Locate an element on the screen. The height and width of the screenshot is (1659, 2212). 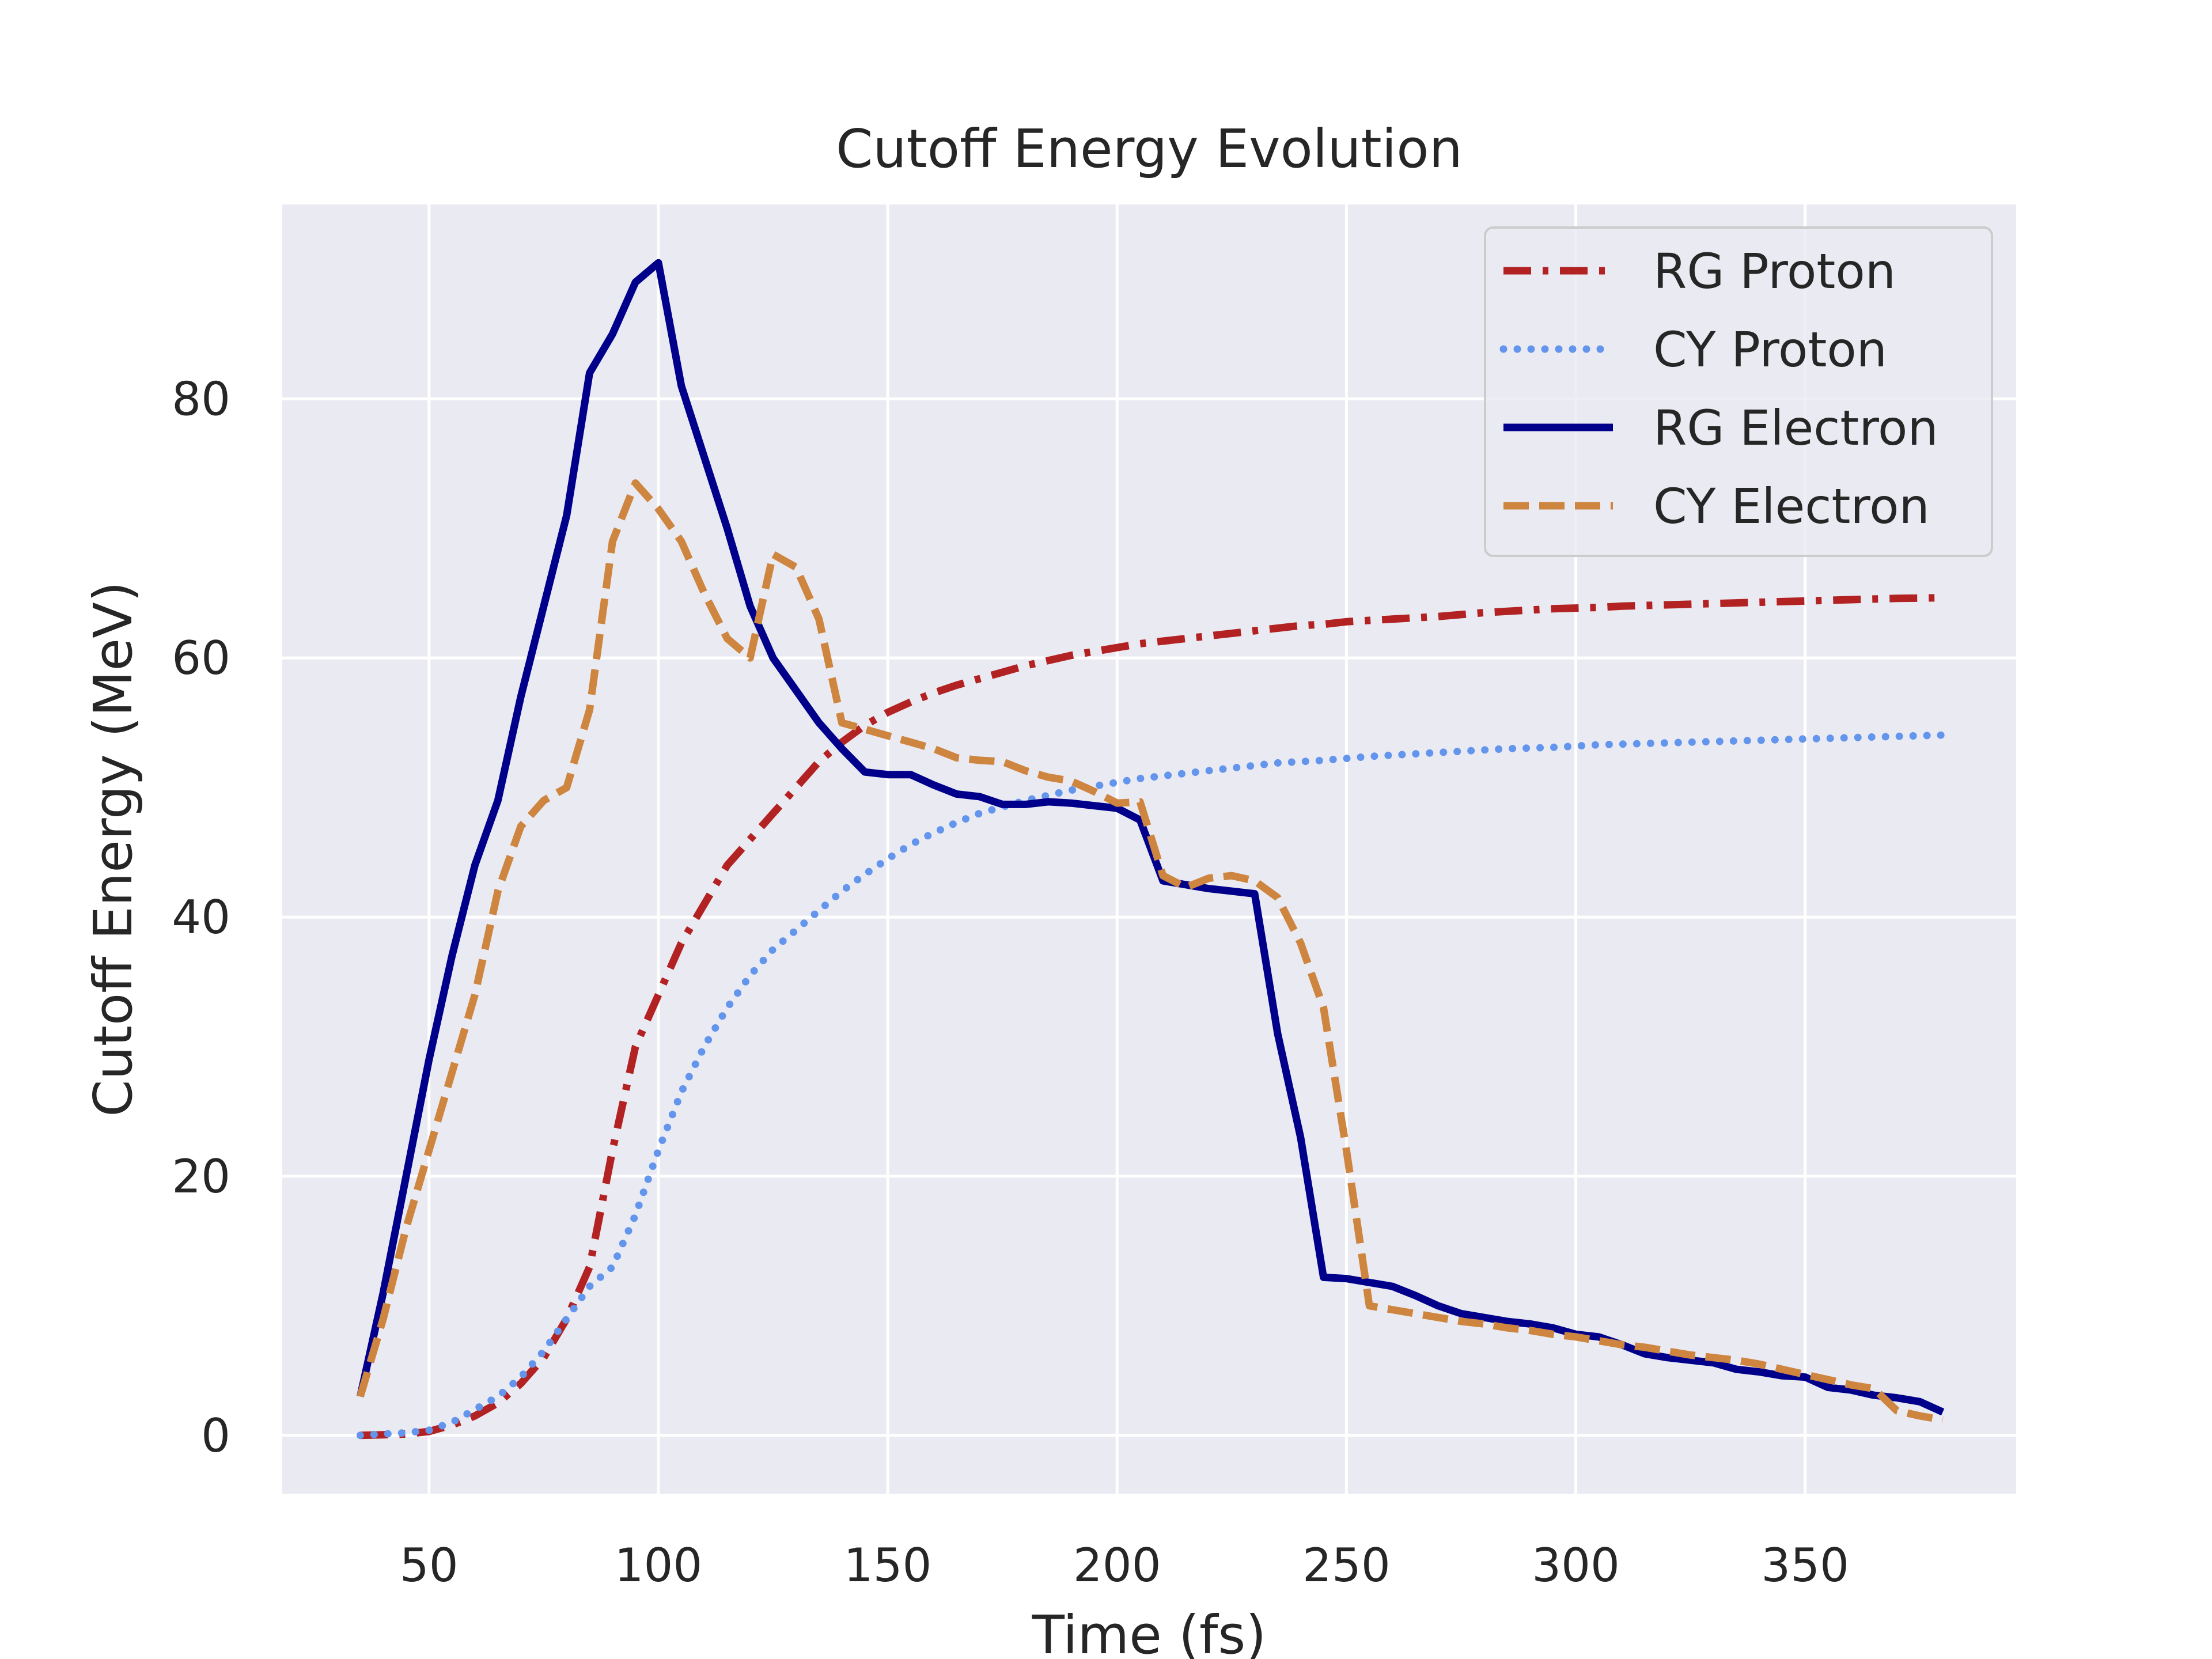
x-tick-label-300: 300 is located at coordinates (1576, 1565).